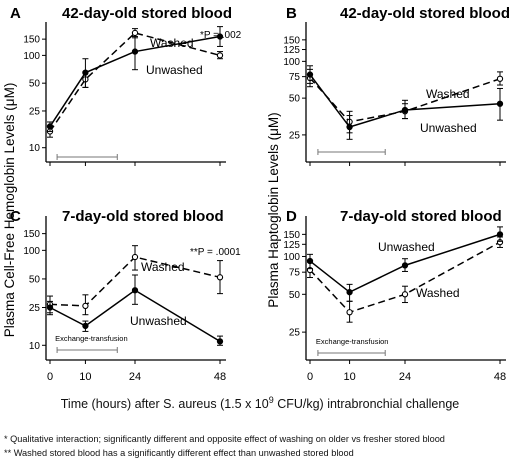  Describe the element at coordinates (135, 281) in the screenshot. I see `panel-c-washed-line` at that location.